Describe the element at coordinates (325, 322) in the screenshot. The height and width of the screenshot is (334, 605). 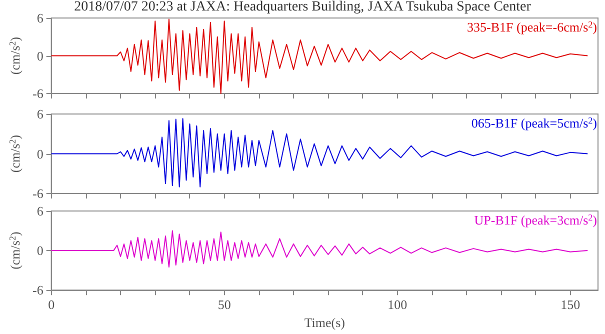
I see `x-axis-title: Time(s)` at that location.